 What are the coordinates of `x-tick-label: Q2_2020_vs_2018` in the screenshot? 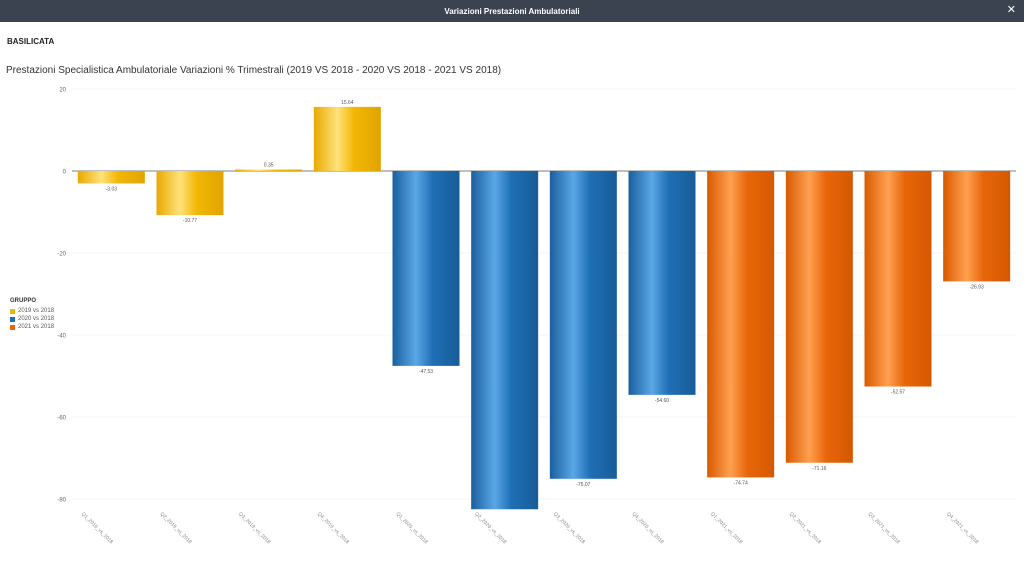 It's located at (490, 528).